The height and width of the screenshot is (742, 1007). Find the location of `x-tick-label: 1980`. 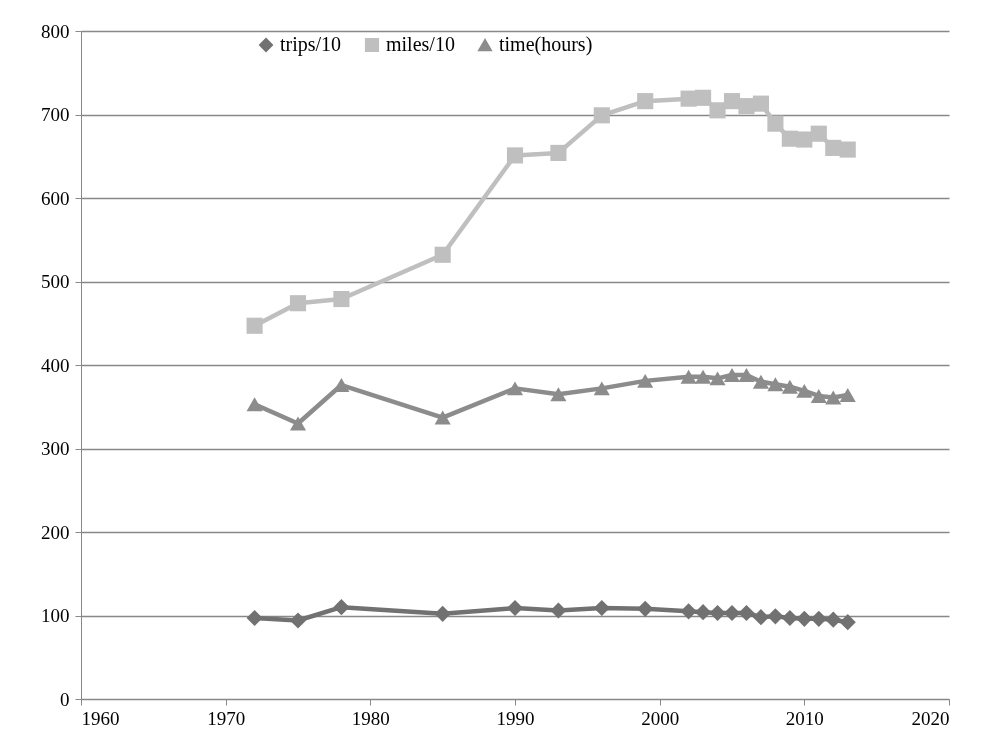

x-tick-label: 1980 is located at coordinates (370, 718).